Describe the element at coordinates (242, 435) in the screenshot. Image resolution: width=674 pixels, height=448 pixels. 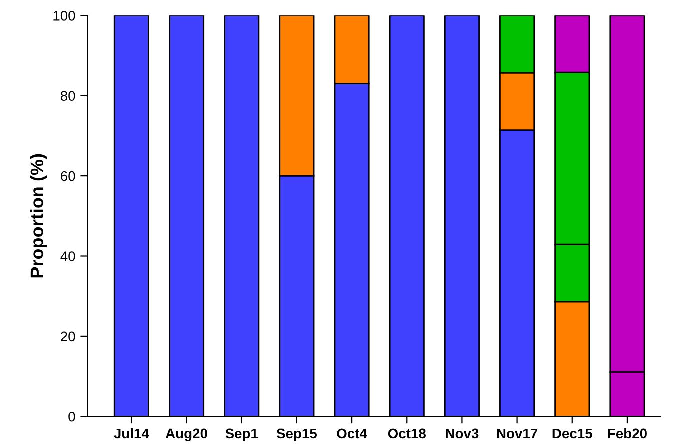
I see `x-tick-label: Sep1` at that location.